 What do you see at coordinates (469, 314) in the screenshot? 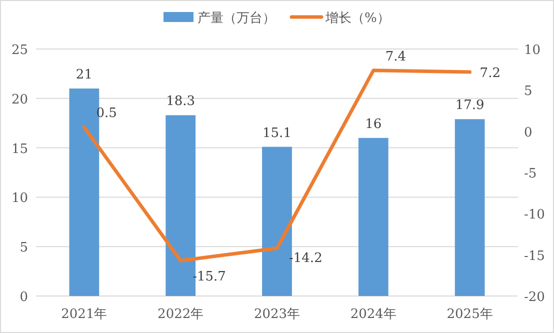
I see `x-tick-label: 2025年` at bounding box center [469, 314].